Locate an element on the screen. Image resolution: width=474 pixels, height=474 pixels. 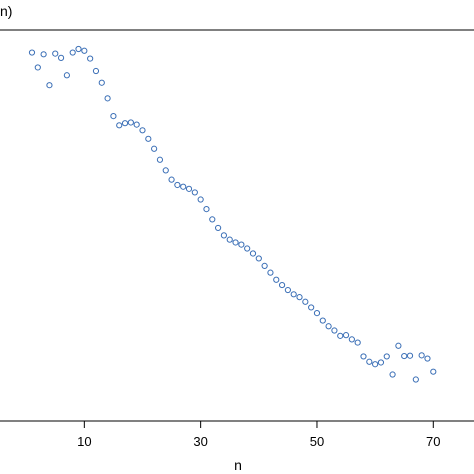
x-tick-label: 10 is located at coordinates (84, 441).